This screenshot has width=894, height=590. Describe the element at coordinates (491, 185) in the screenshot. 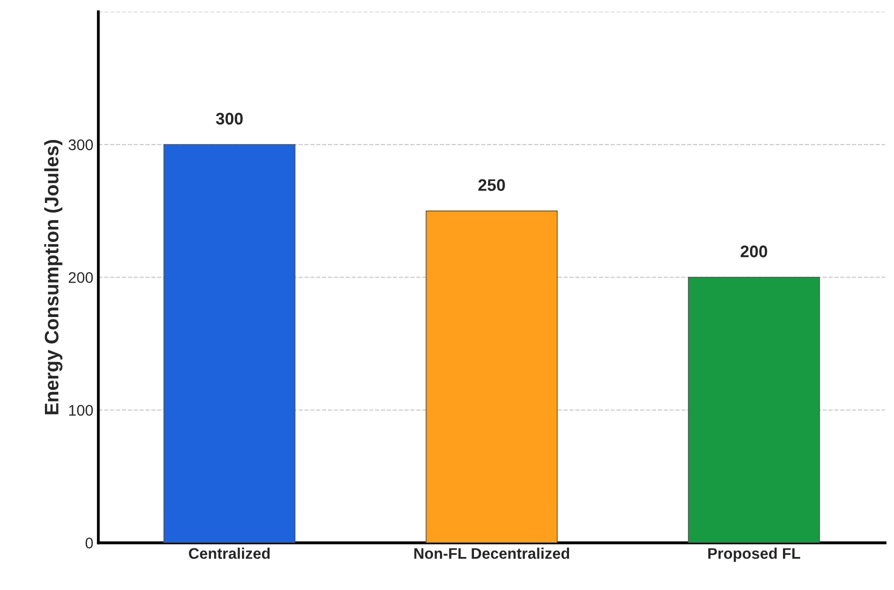

I see `data-label: 250` at that location.